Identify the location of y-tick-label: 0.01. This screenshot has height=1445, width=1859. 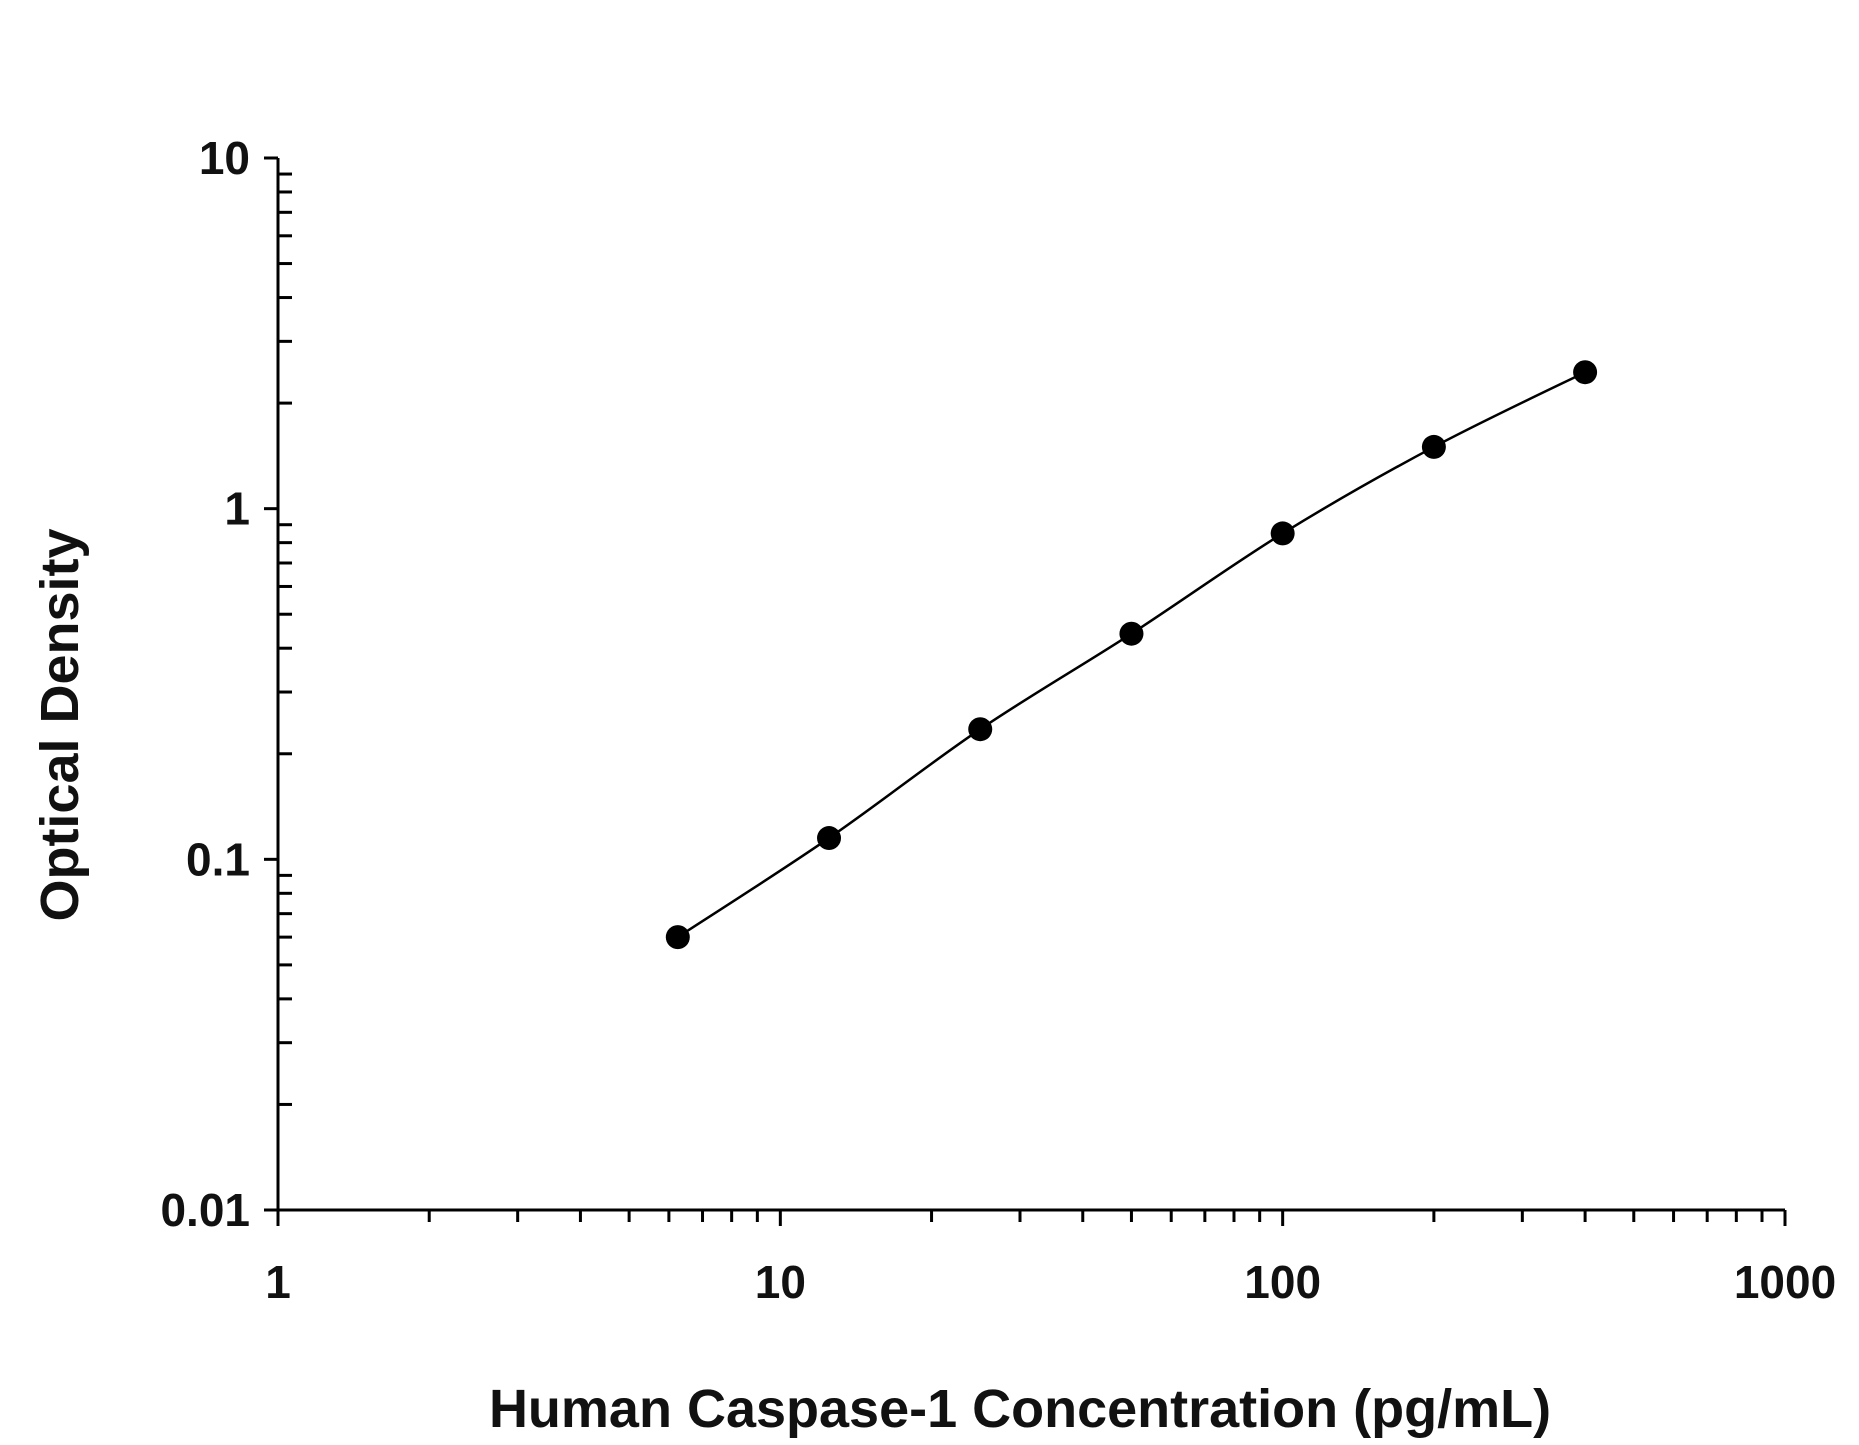
(205, 1210).